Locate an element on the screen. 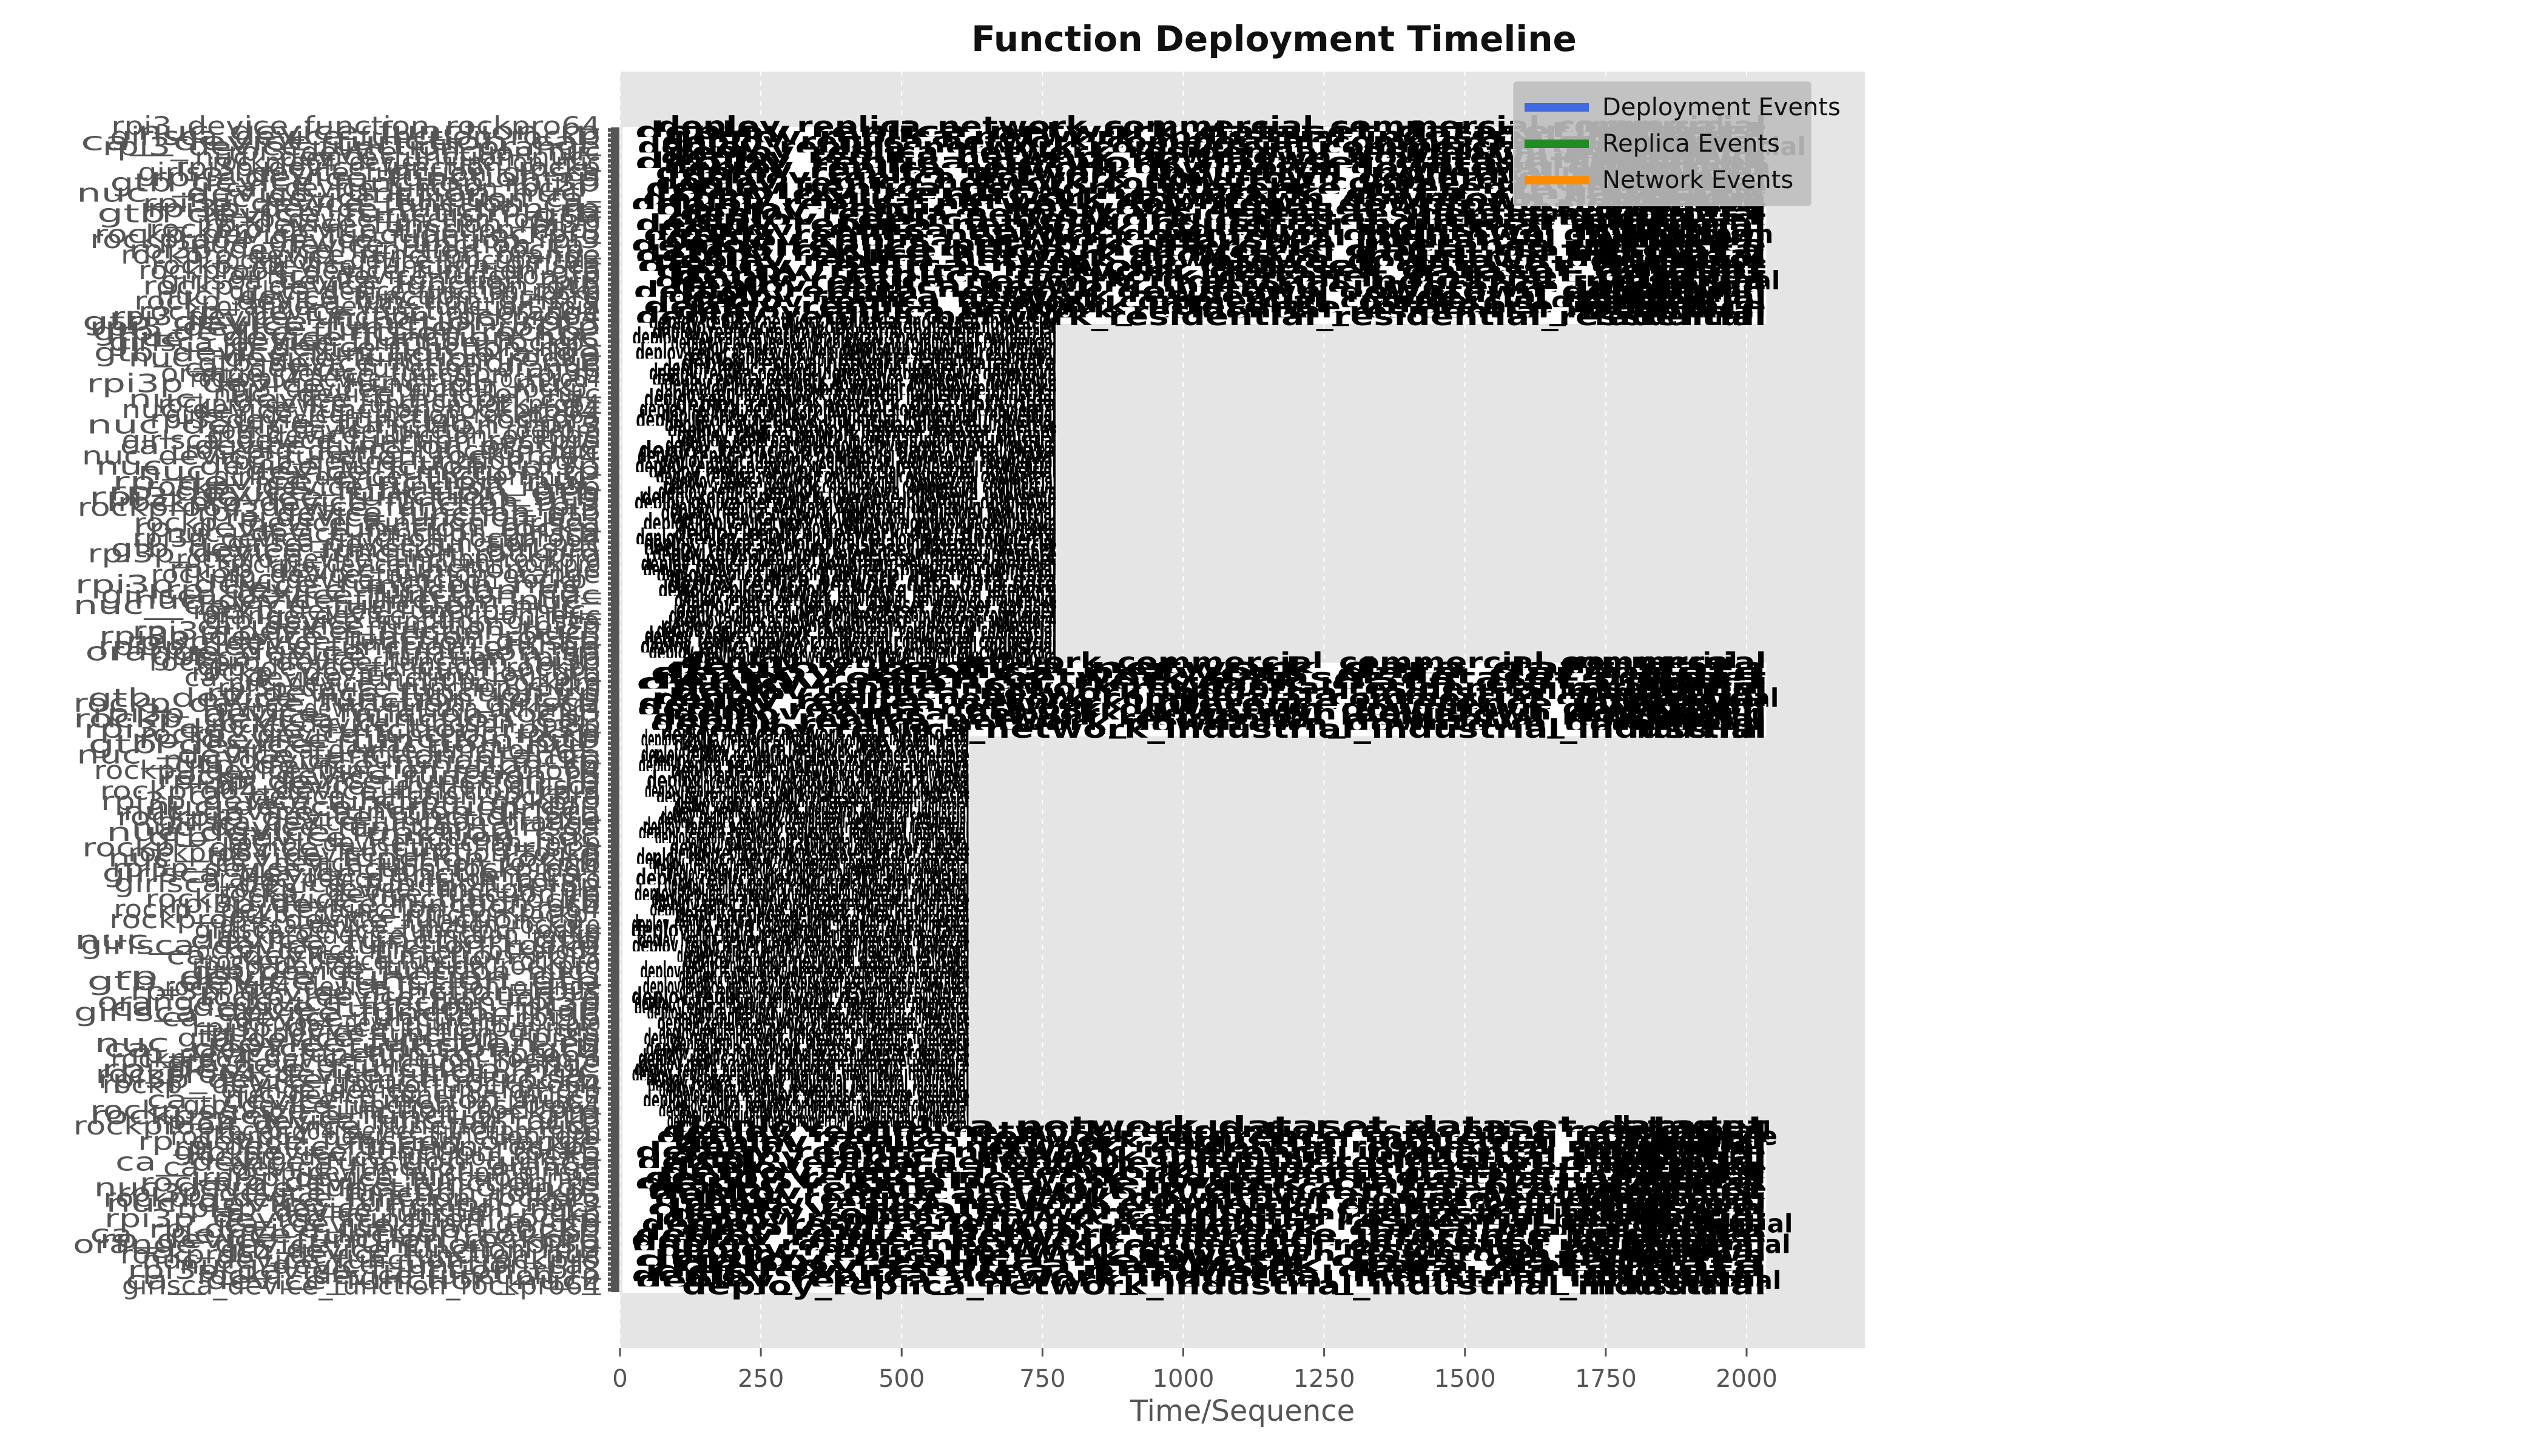  y-tick-label: rockpro_device_function_orange is located at coordinates (376, 574).